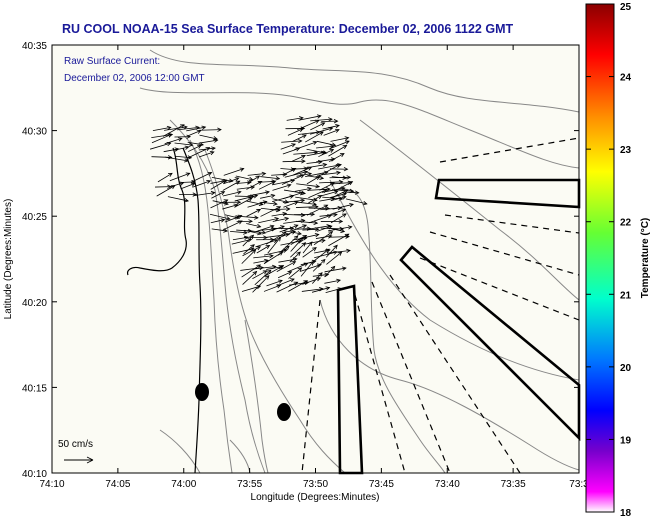 This screenshot has height=518, width=651. I want to click on x-tick-label: 74:00, so click(183, 484).